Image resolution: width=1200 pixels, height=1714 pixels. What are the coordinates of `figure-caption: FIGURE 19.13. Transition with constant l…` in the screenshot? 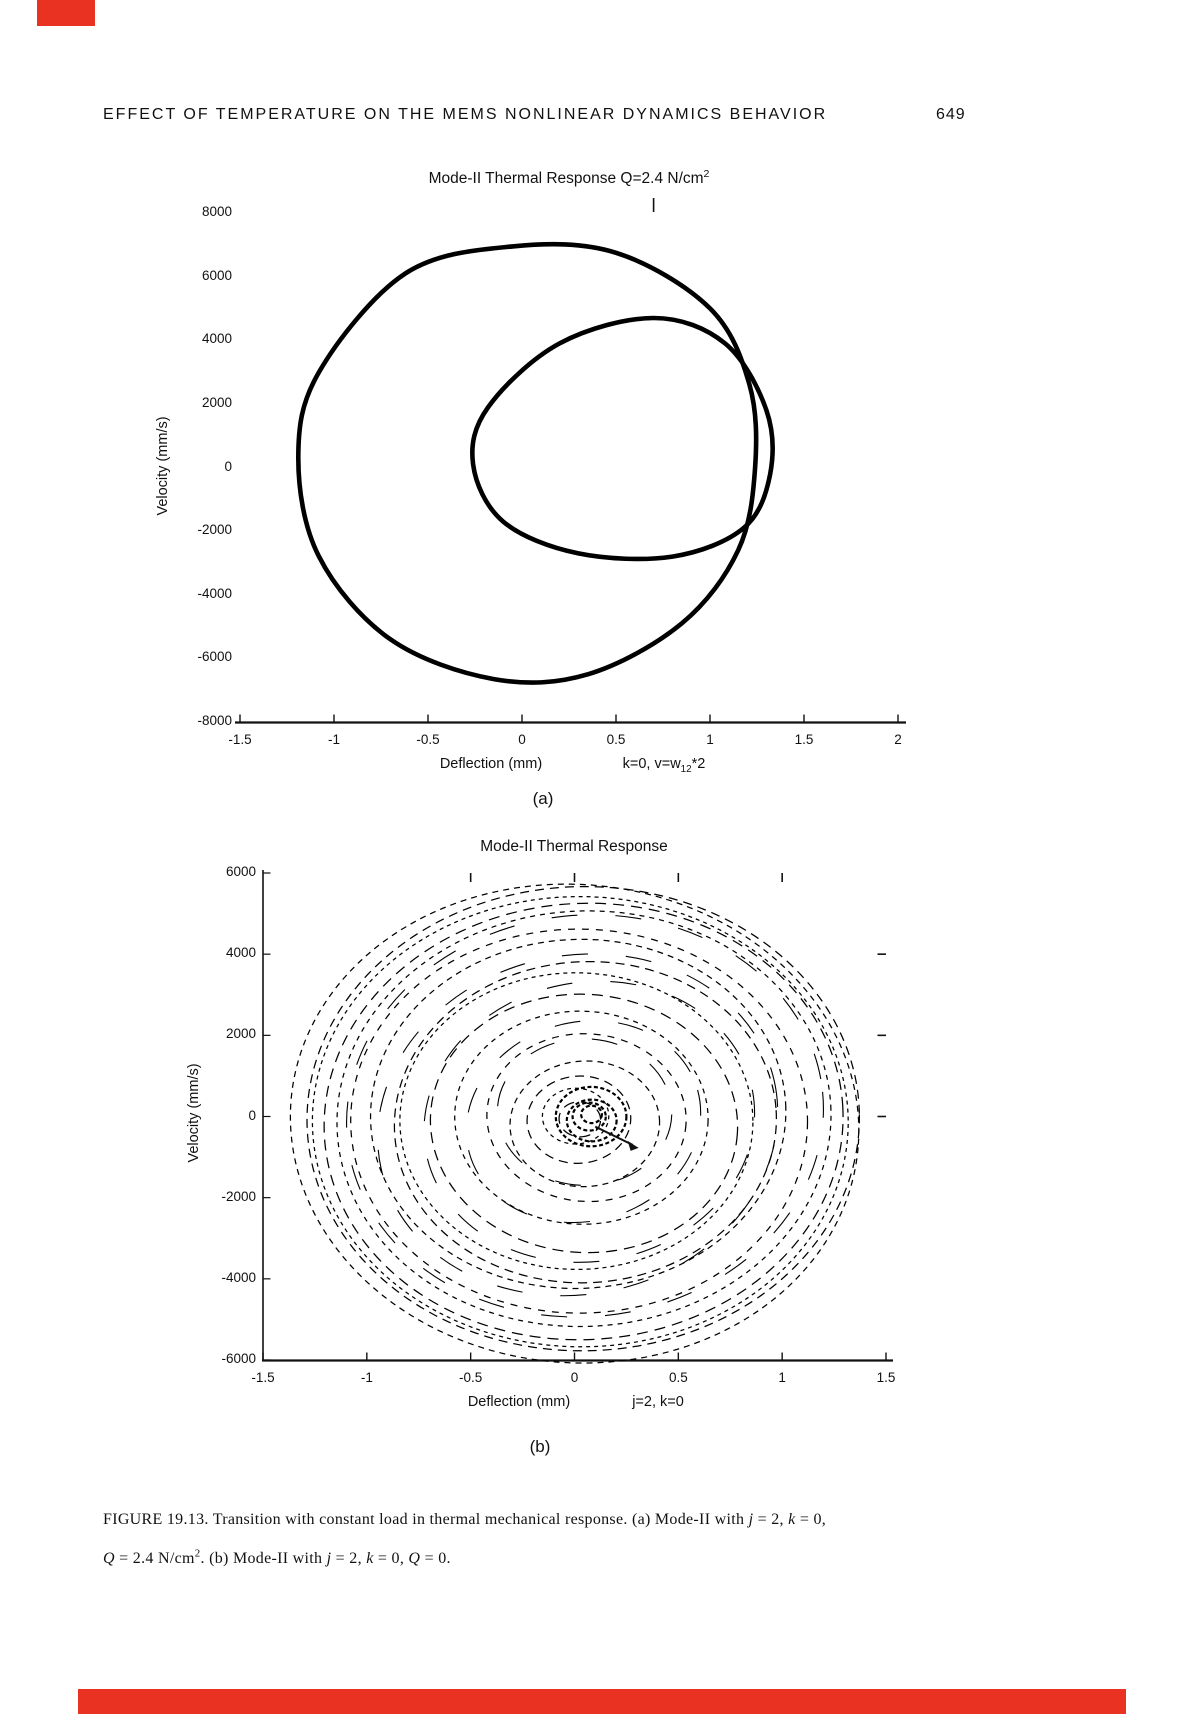 It's located at (538, 1539).